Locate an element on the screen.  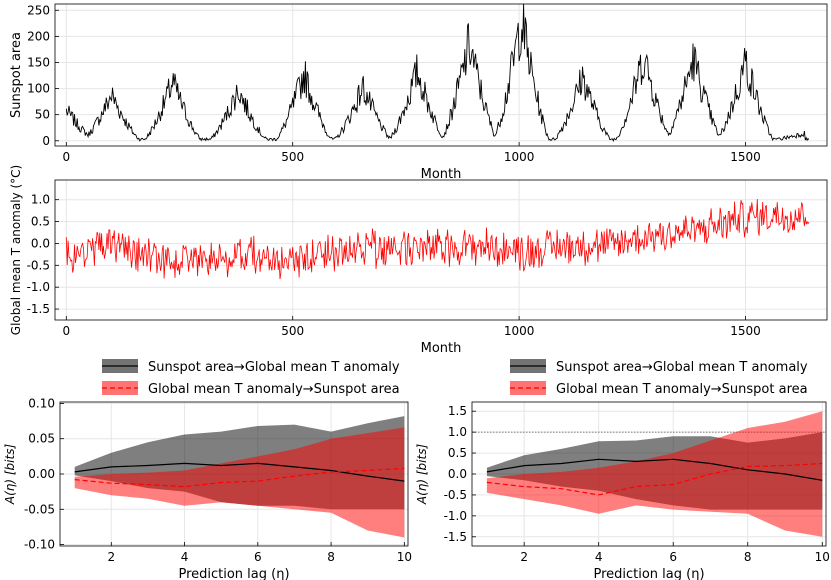
y-axis-label: Sunspot area is located at coordinates (16, 75).